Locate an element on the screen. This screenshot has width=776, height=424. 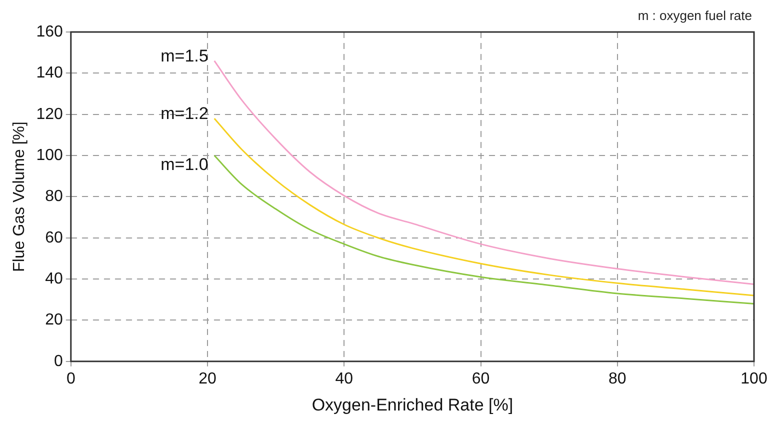
series-label: m=1.5 is located at coordinates (184, 56).